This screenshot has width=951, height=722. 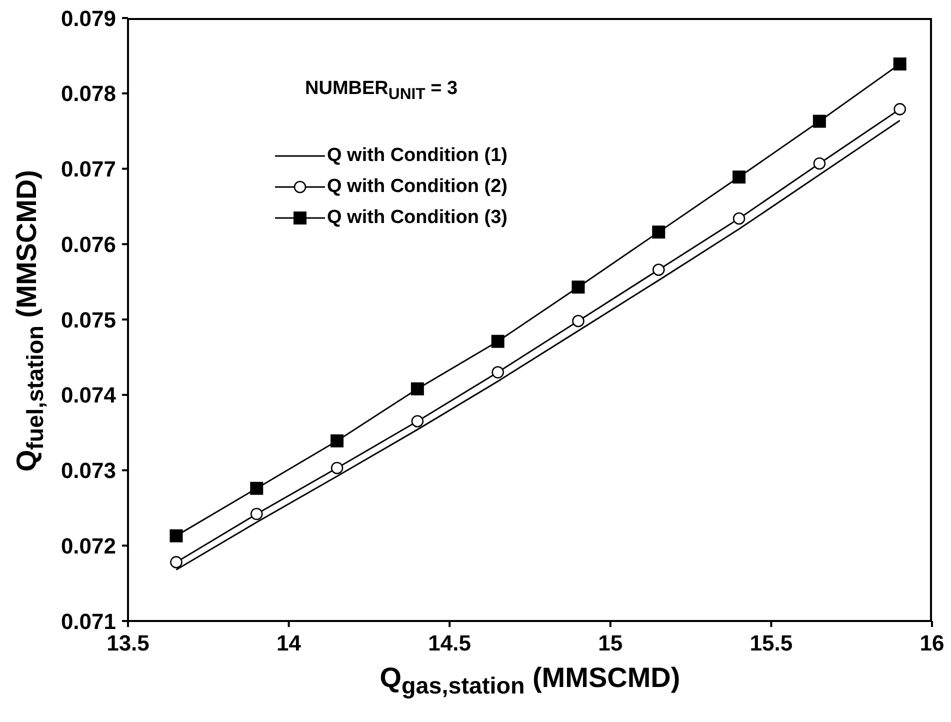 I want to click on x-tick-label: 15, so click(x=610, y=643).